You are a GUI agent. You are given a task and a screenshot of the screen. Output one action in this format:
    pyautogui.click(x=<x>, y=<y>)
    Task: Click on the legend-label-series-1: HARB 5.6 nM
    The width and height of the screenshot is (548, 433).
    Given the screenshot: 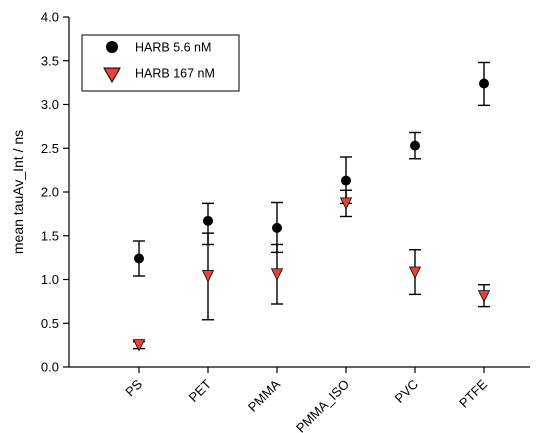 What is the action you would take?
    pyautogui.click(x=173, y=48)
    